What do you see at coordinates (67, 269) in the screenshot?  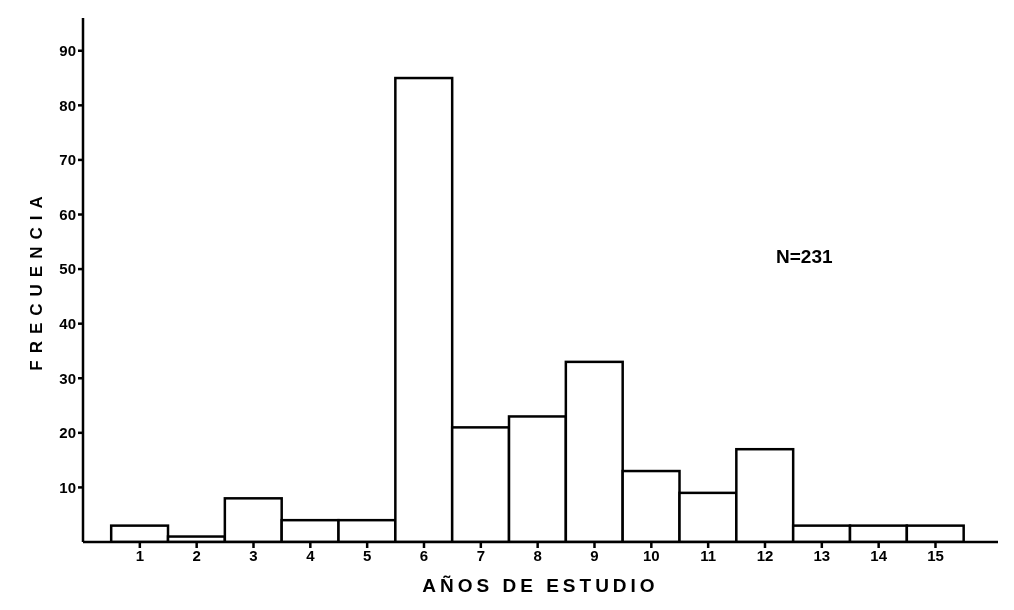 I see `y-tick-label: 50` at bounding box center [67, 269].